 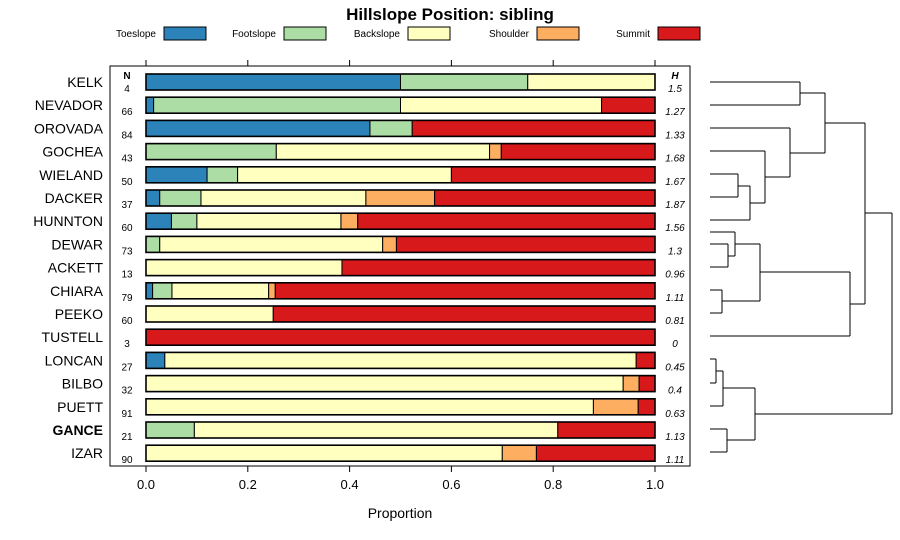 I want to click on row-n-value: 13, so click(x=127, y=275).